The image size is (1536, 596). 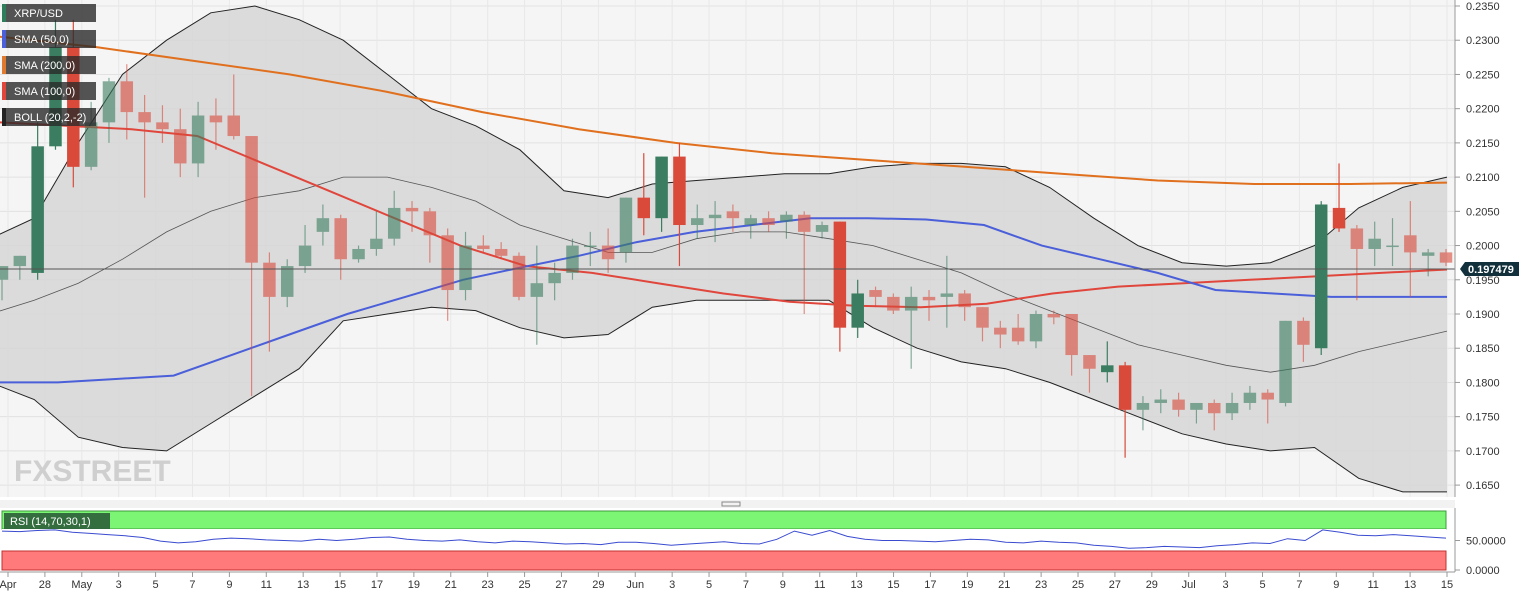 What do you see at coordinates (724, 560) in the screenshot?
I see `rsi-oversold-zone` at bounding box center [724, 560].